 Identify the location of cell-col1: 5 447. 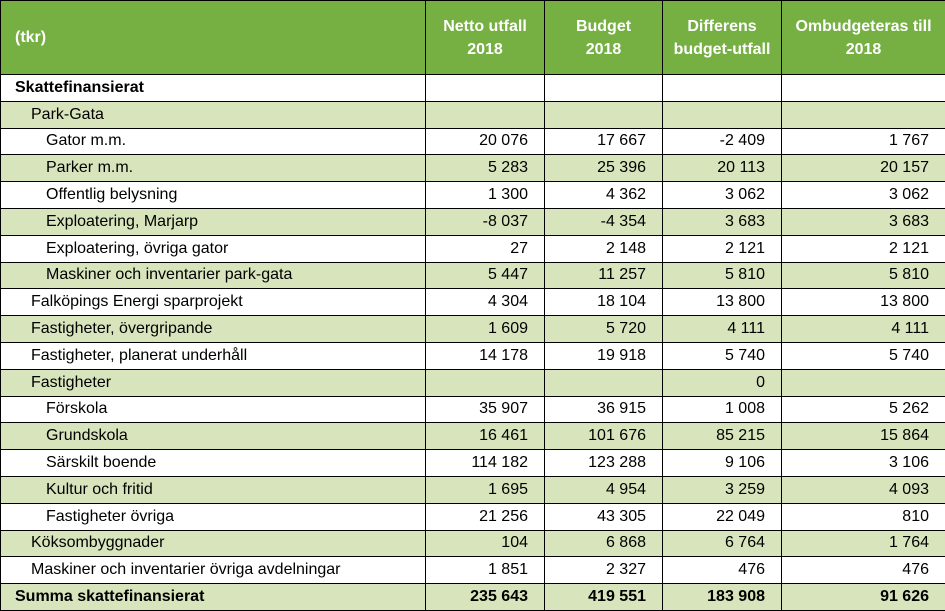
(485, 275).